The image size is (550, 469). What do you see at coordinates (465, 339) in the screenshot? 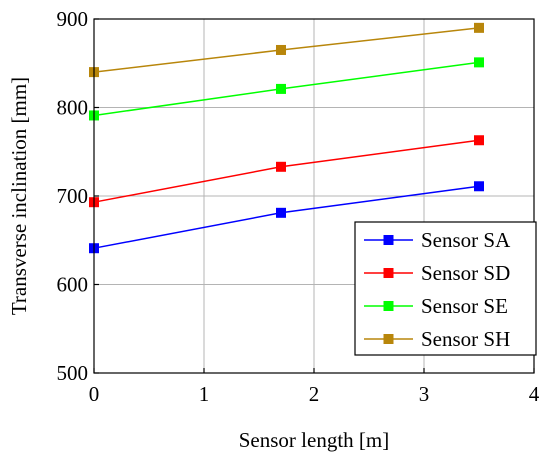
I see `legend-label: Sensor SH` at bounding box center [465, 339].